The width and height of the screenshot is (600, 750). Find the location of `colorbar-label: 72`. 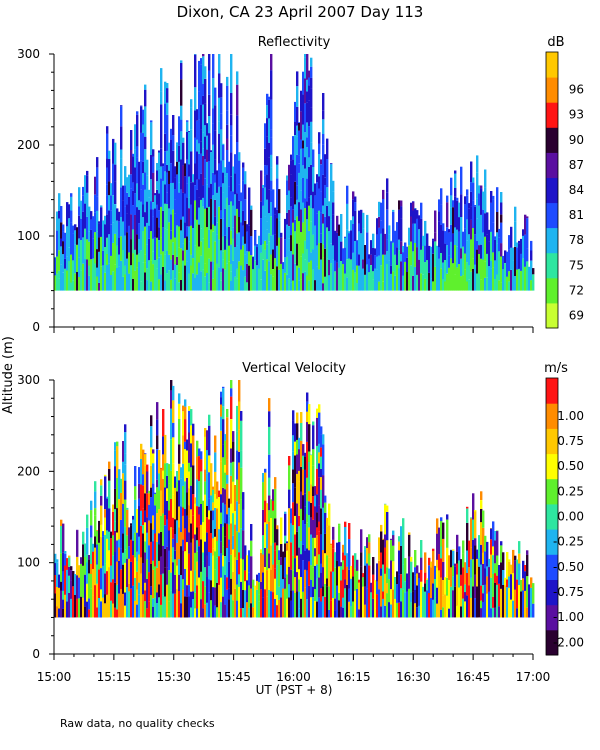

colorbar-label: 72 is located at coordinates (576, 290).